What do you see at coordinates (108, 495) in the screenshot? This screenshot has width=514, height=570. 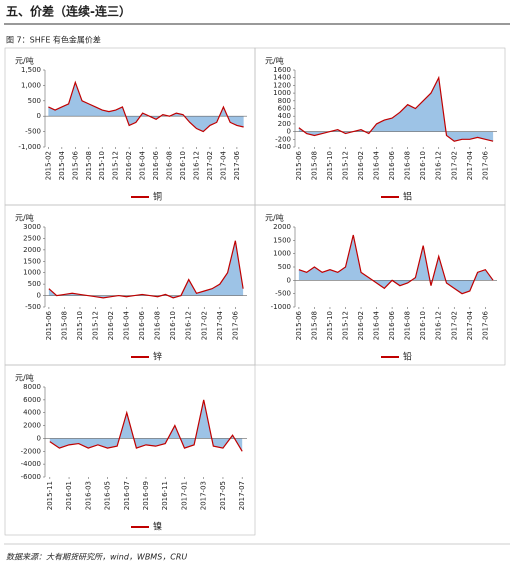 I see `x-tick-label: 2016-05` at bounding box center [108, 495].